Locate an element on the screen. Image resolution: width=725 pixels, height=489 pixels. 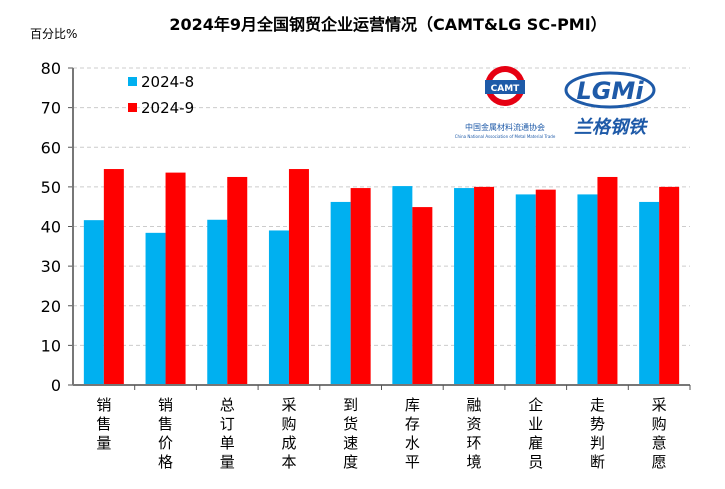
x-tick-label: 采购意愿 is located at coordinates (659, 433).